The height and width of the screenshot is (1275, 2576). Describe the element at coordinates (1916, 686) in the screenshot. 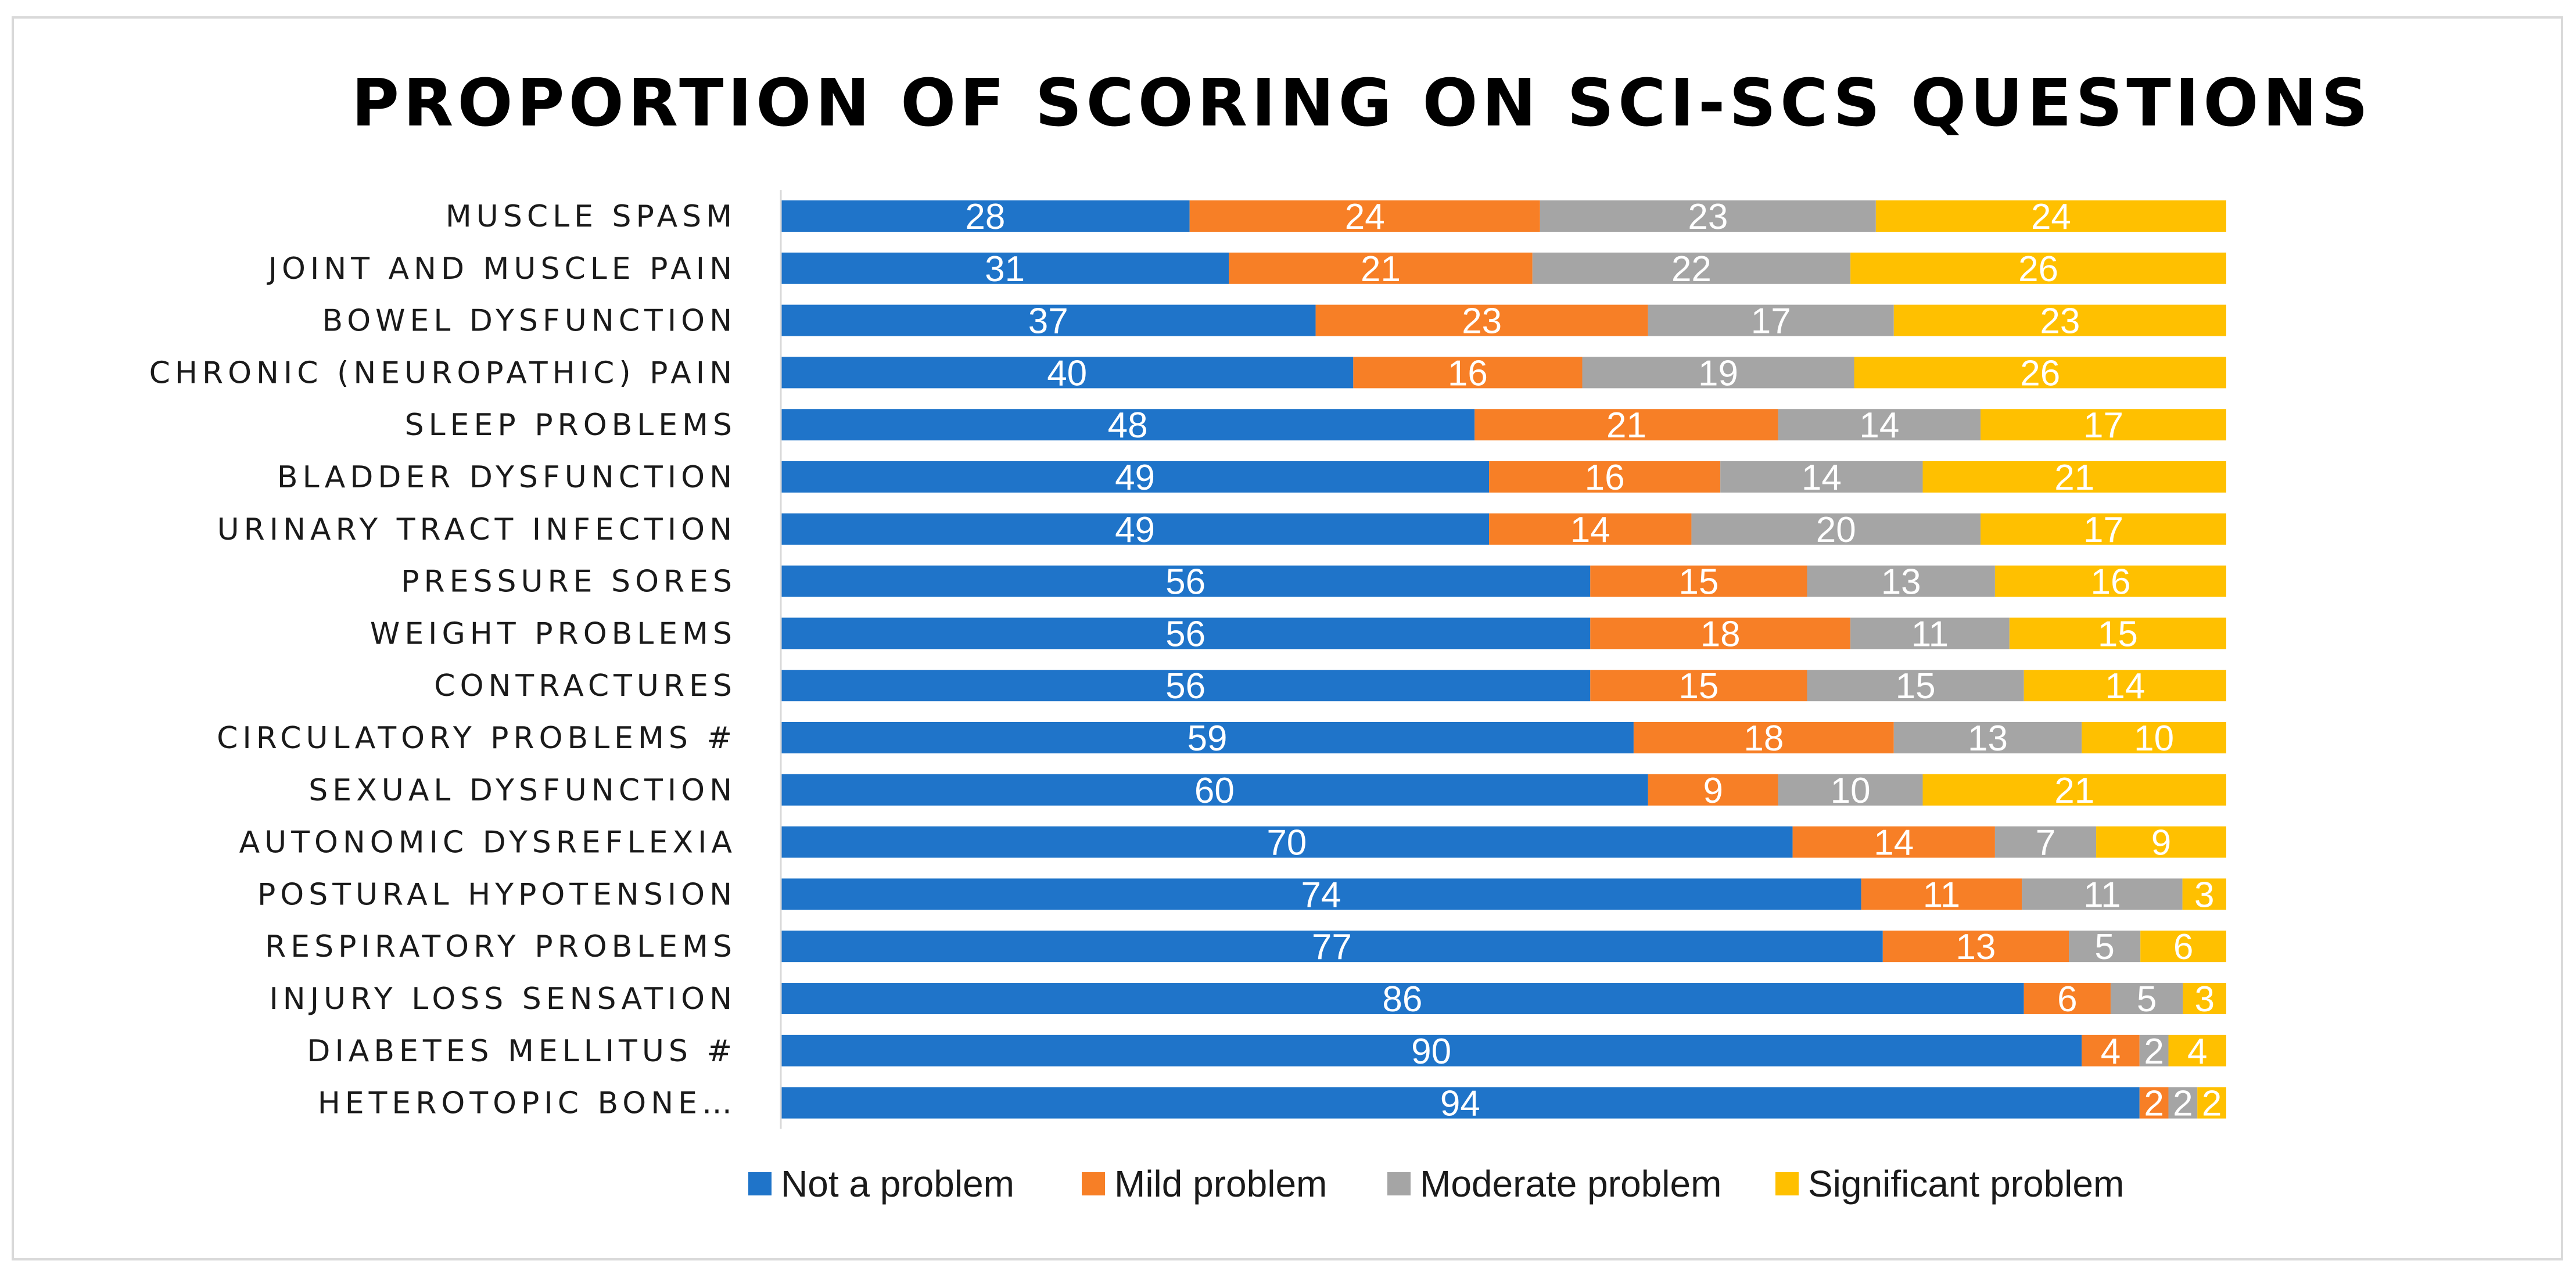

I see `data-label-moderate-problem-contractures: 15` at that location.